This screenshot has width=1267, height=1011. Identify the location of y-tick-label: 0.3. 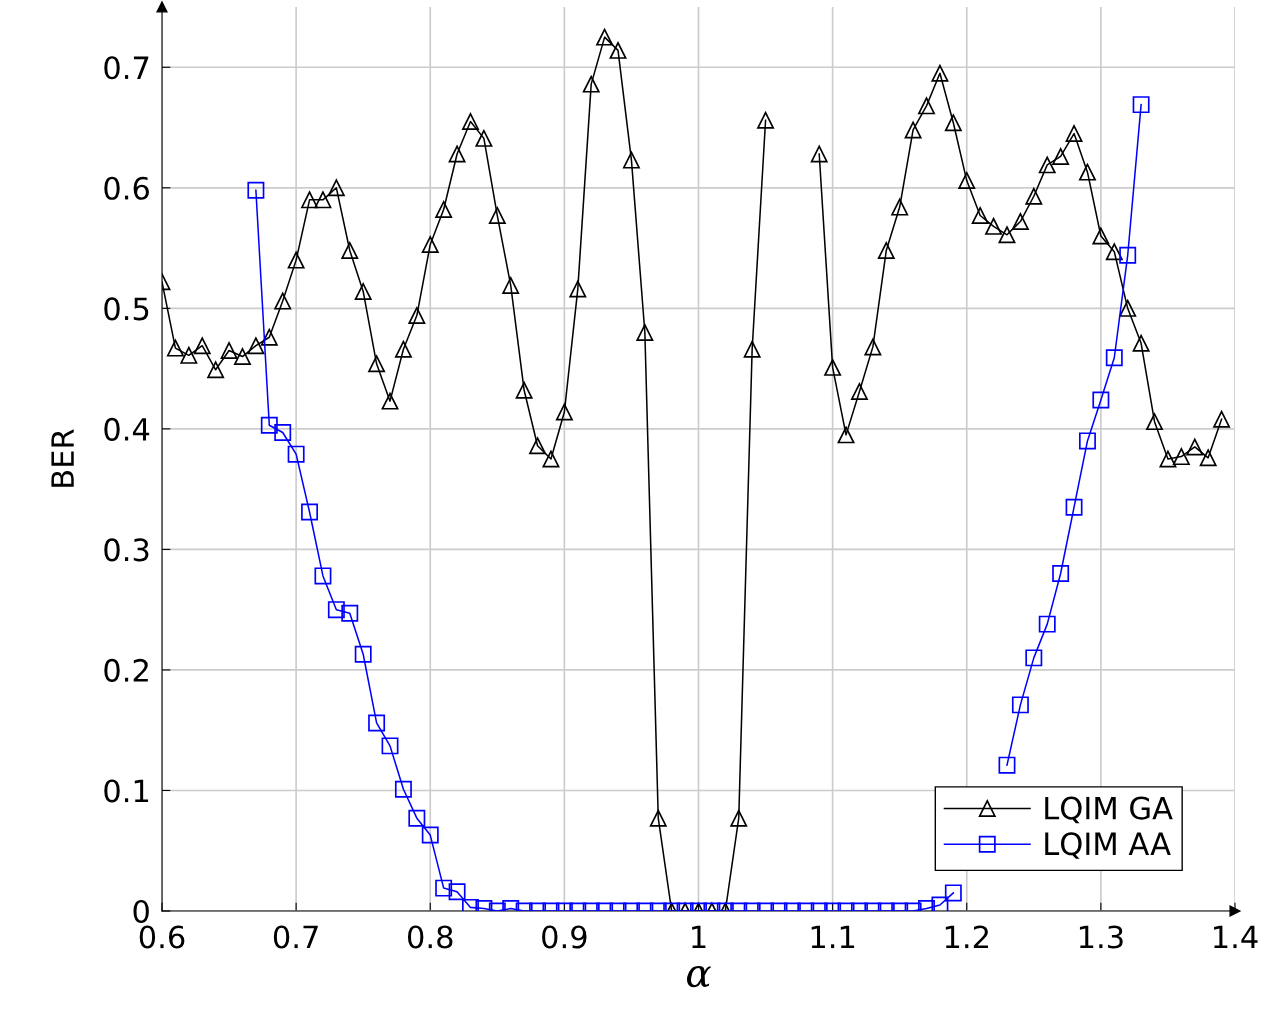
(126, 550).